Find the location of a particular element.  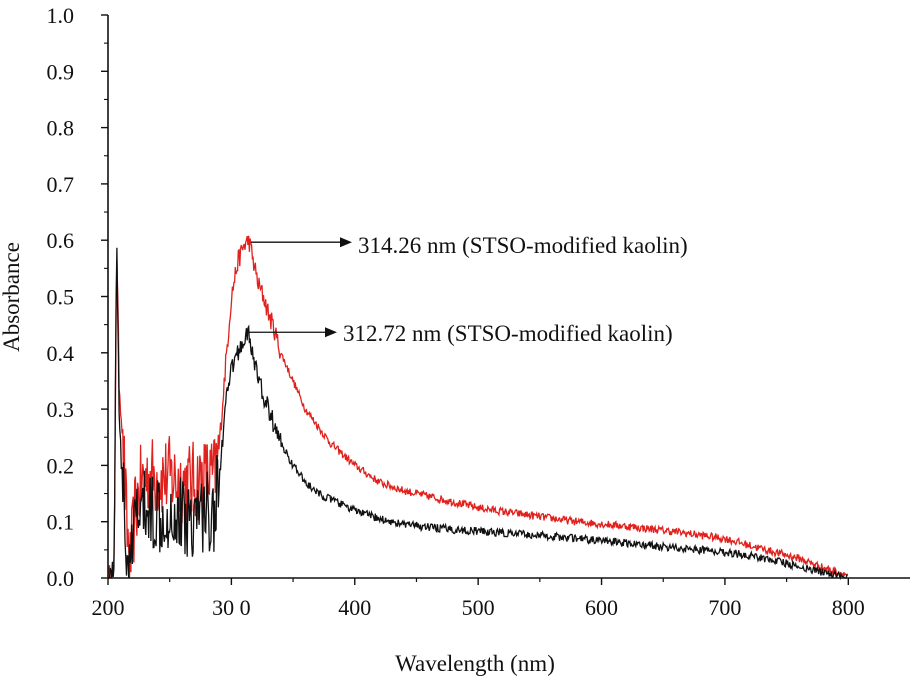

x-tick-label: 500 is located at coordinates (478, 607).